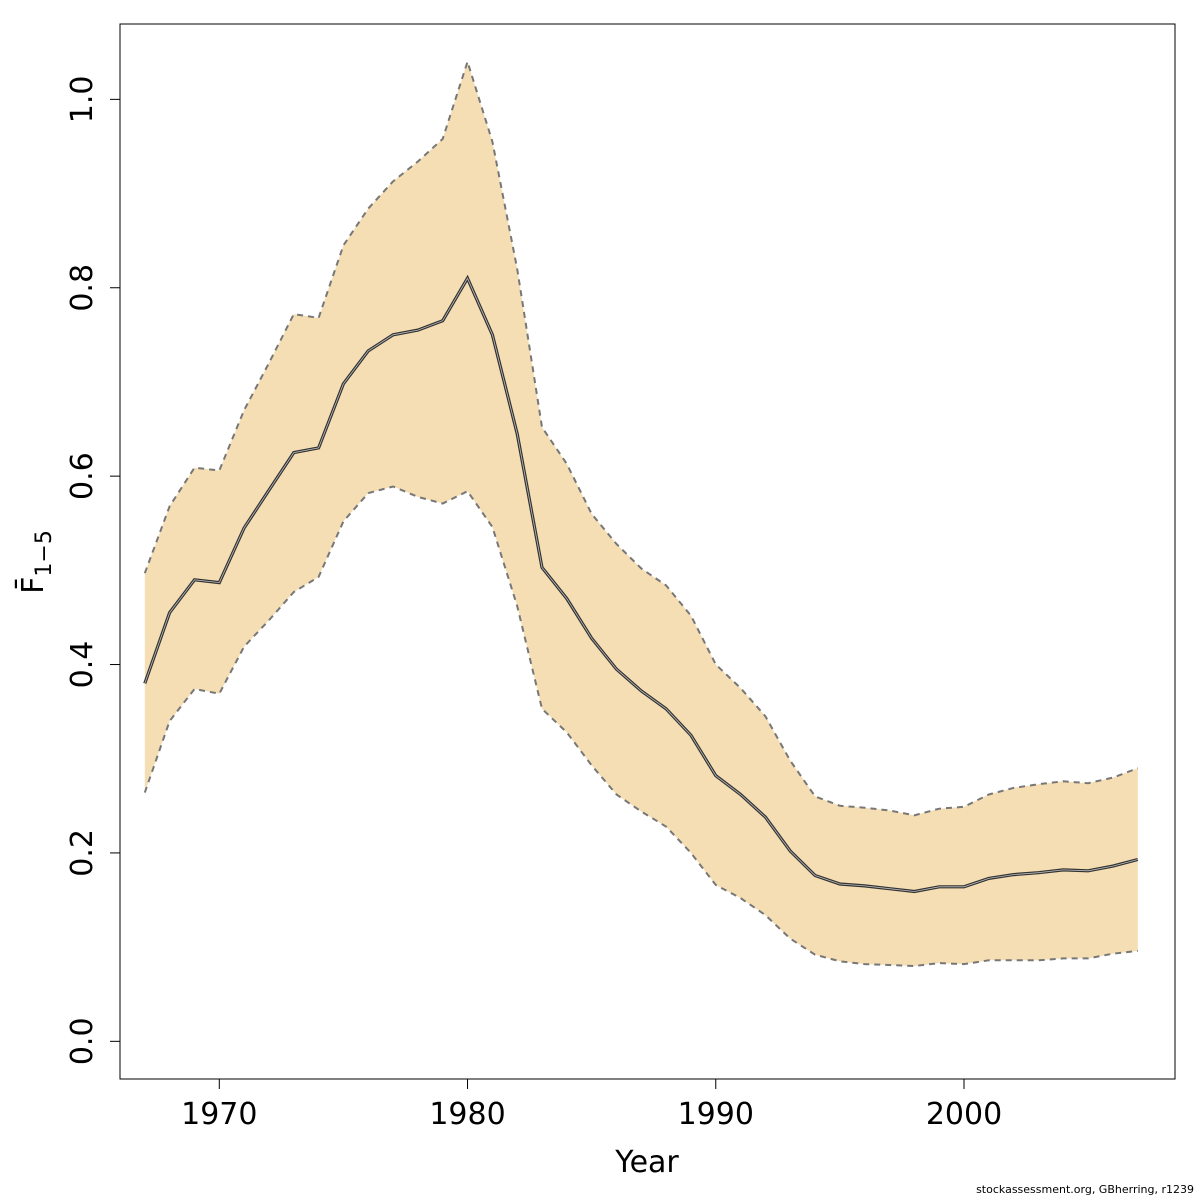  Describe the element at coordinates (33, 585) in the screenshot. I see `y-axis-title-main: F̄` at that location.